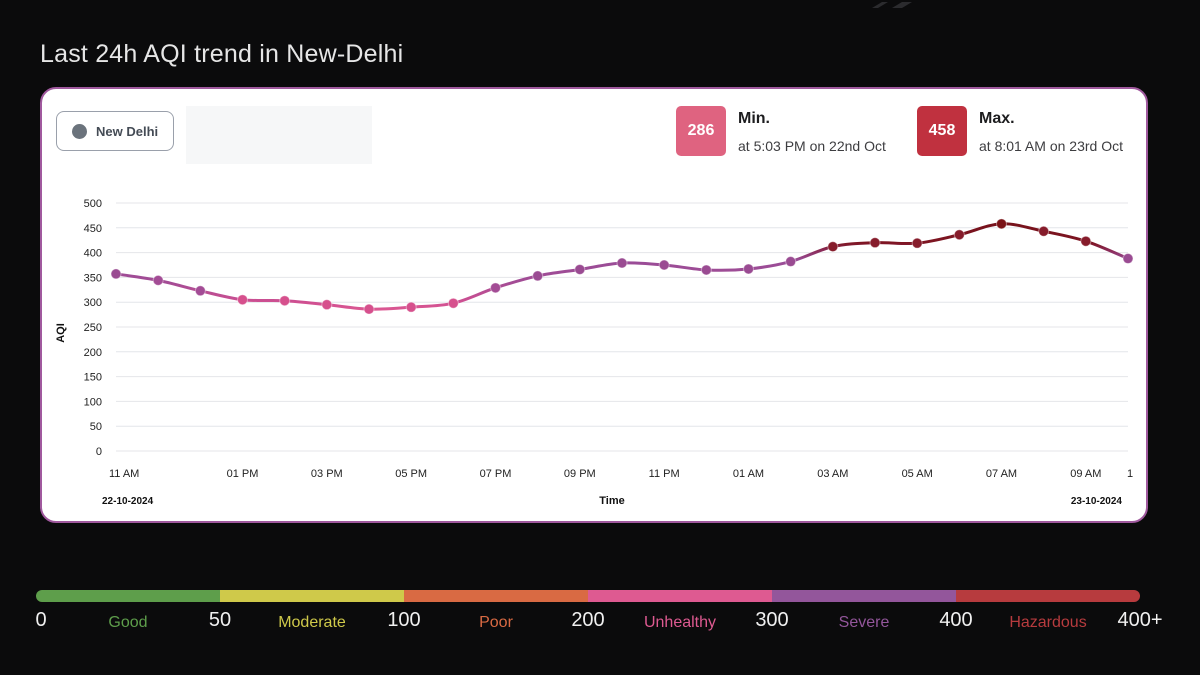  Describe the element at coordinates (220, 620) in the screenshot. I see `scale-number: 50` at that location.